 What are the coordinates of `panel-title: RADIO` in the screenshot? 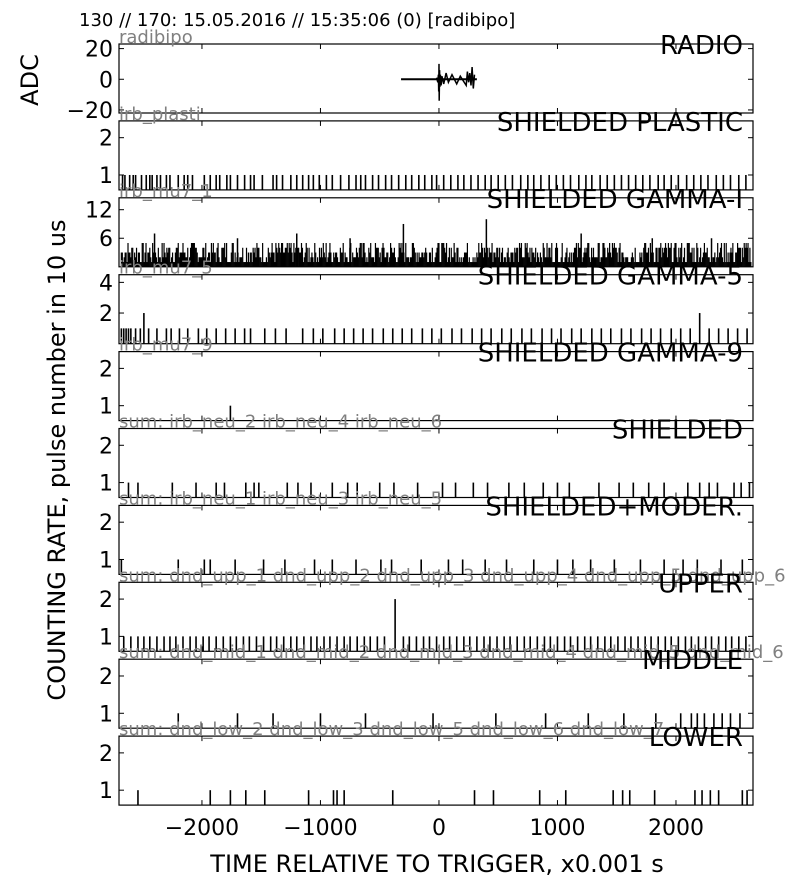 It's located at (701, 46).